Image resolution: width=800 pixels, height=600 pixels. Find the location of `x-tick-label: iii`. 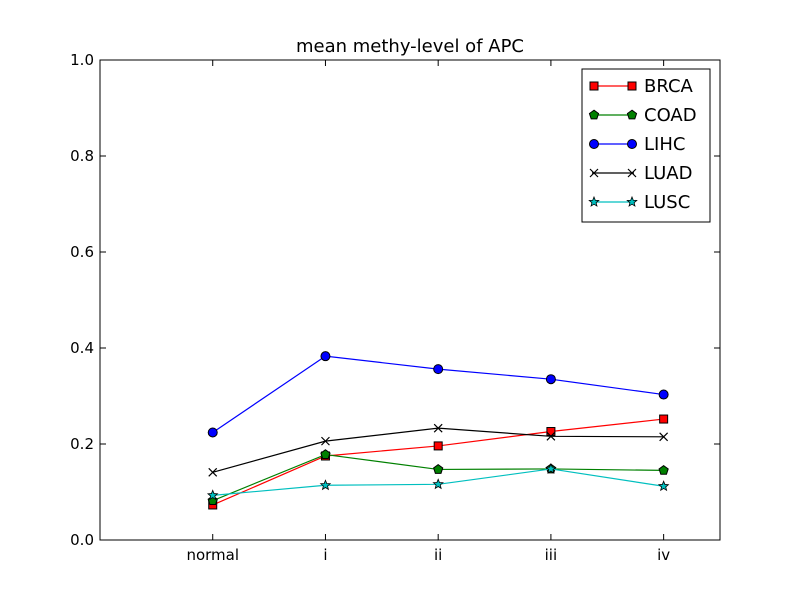

x-tick-label: iii is located at coordinates (551, 555).